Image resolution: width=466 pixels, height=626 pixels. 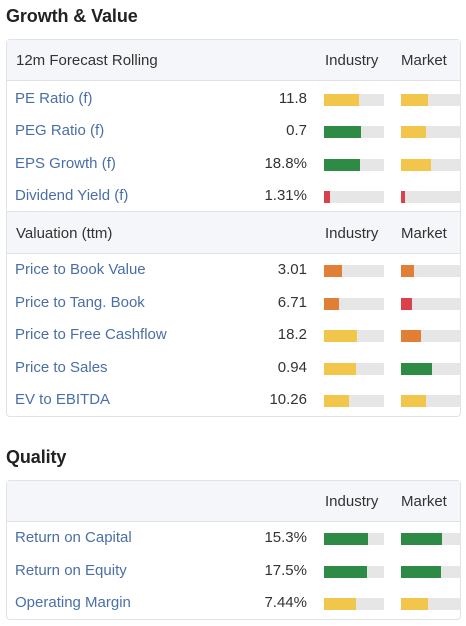 I want to click on metric-value: 18.8%, so click(x=285, y=163).